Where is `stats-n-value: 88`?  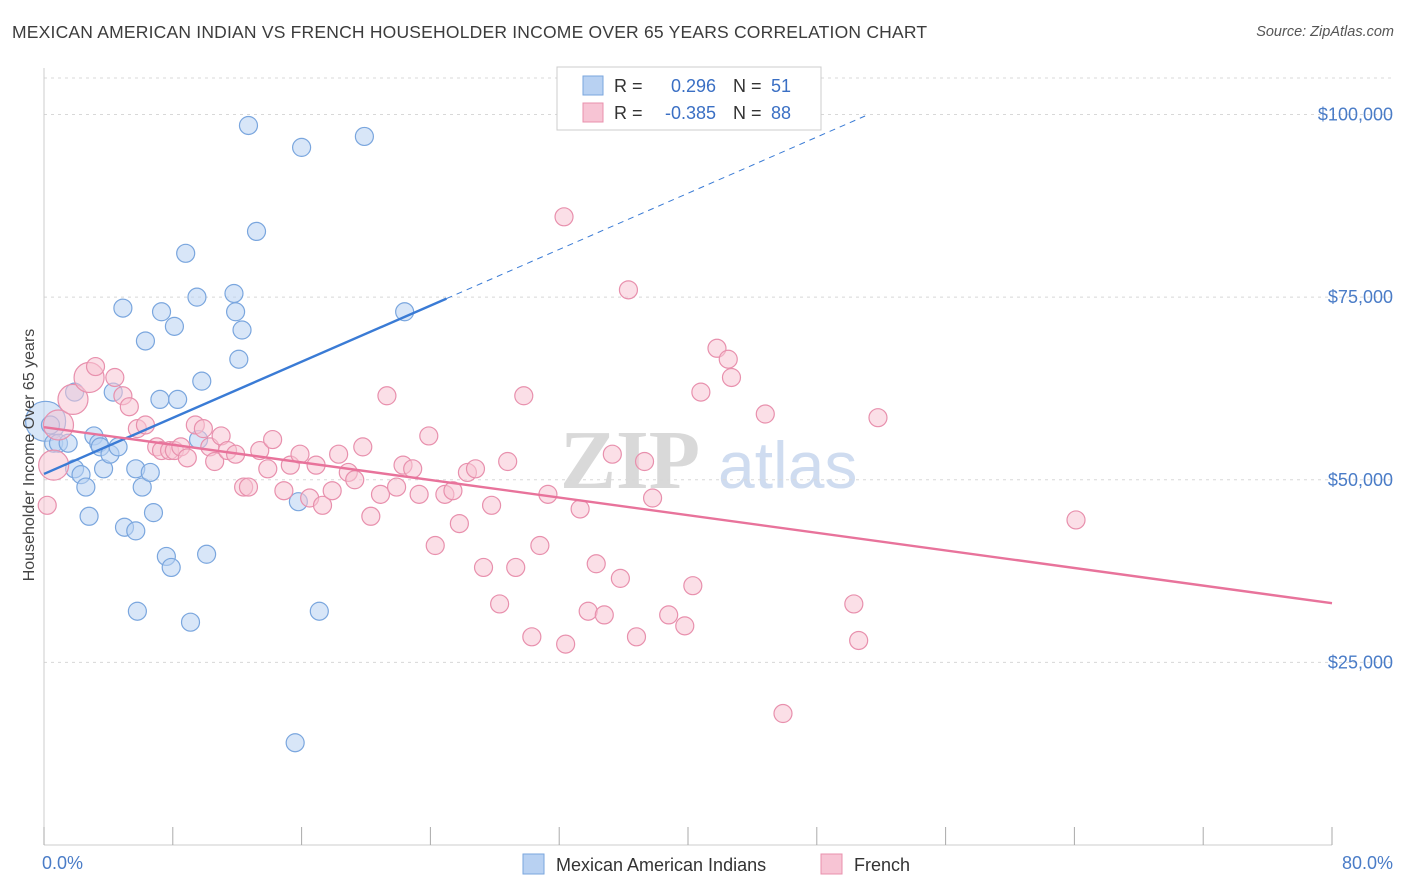 stats-n-value: 88 is located at coordinates (781, 113).